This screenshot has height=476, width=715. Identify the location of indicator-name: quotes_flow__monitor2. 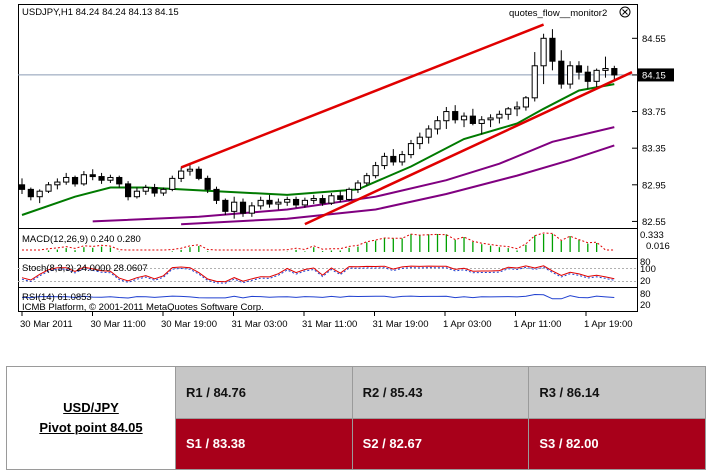
(558, 13).